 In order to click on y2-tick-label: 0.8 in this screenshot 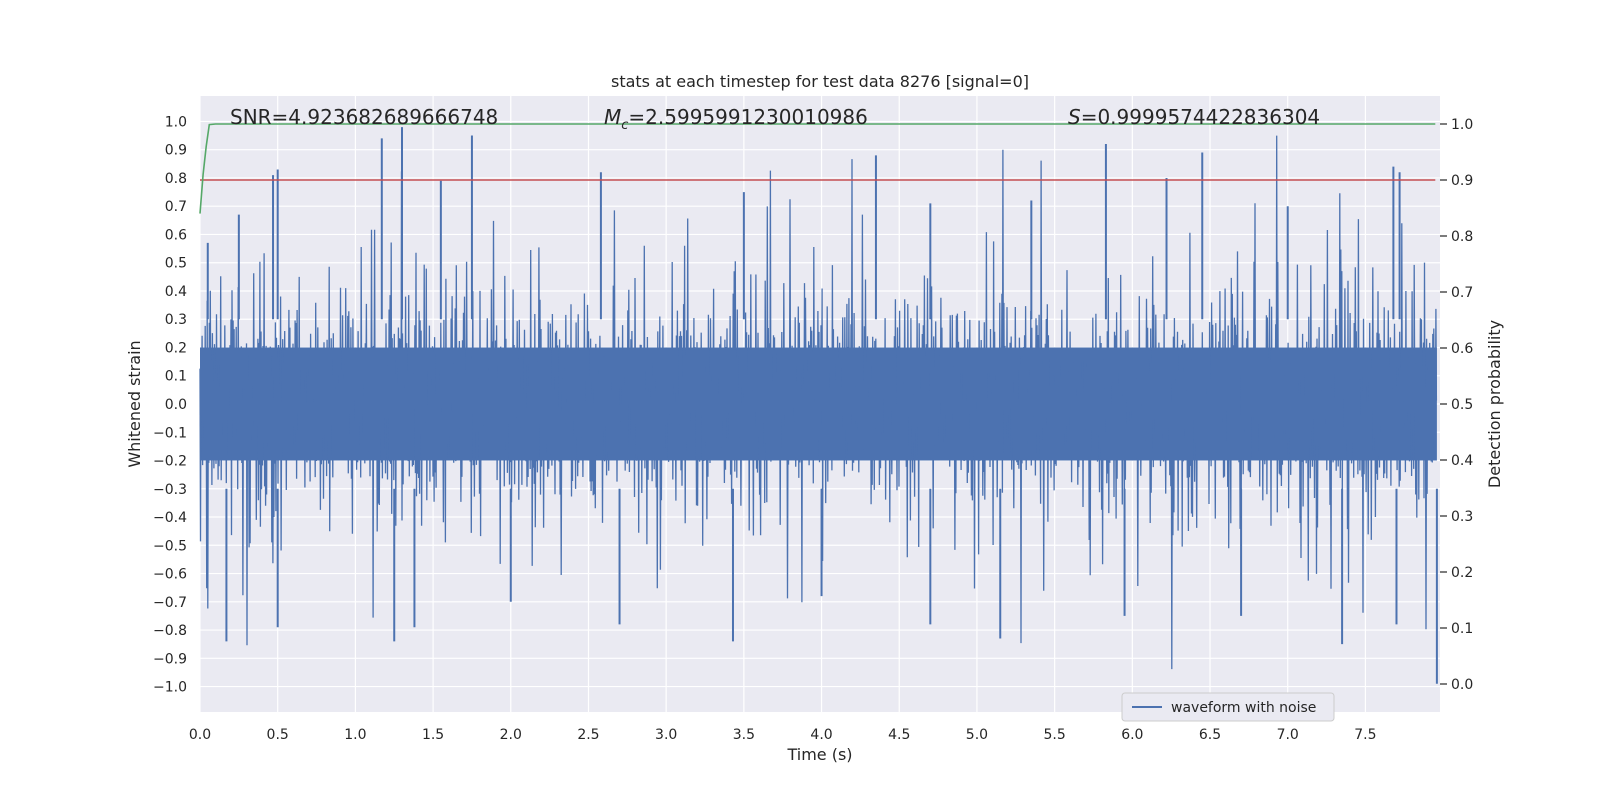, I will do `click(1462, 237)`.